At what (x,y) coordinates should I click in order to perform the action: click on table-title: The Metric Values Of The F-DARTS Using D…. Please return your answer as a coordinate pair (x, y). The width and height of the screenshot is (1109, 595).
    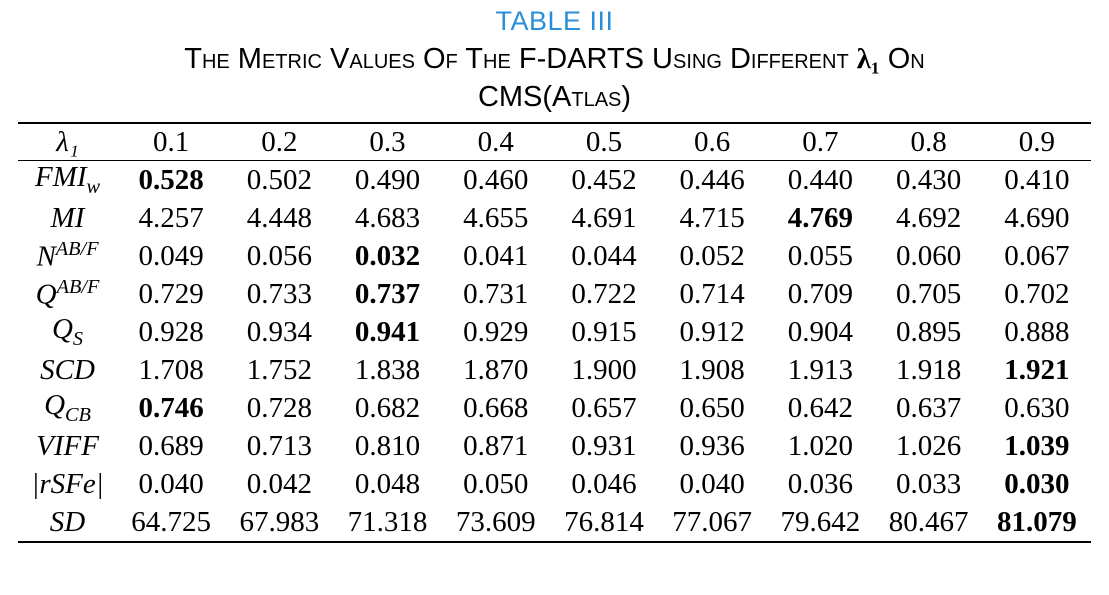
    Looking at the image, I should click on (554, 78).